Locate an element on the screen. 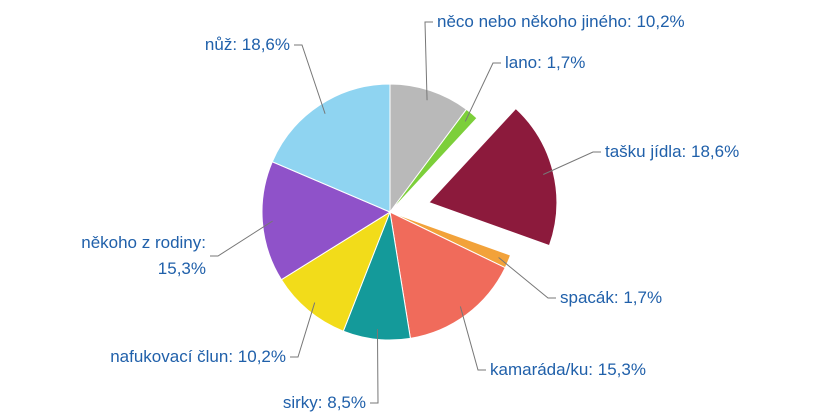 This screenshot has height=412, width=816. slice-label: nůž18,6% is located at coordinates (247, 45).